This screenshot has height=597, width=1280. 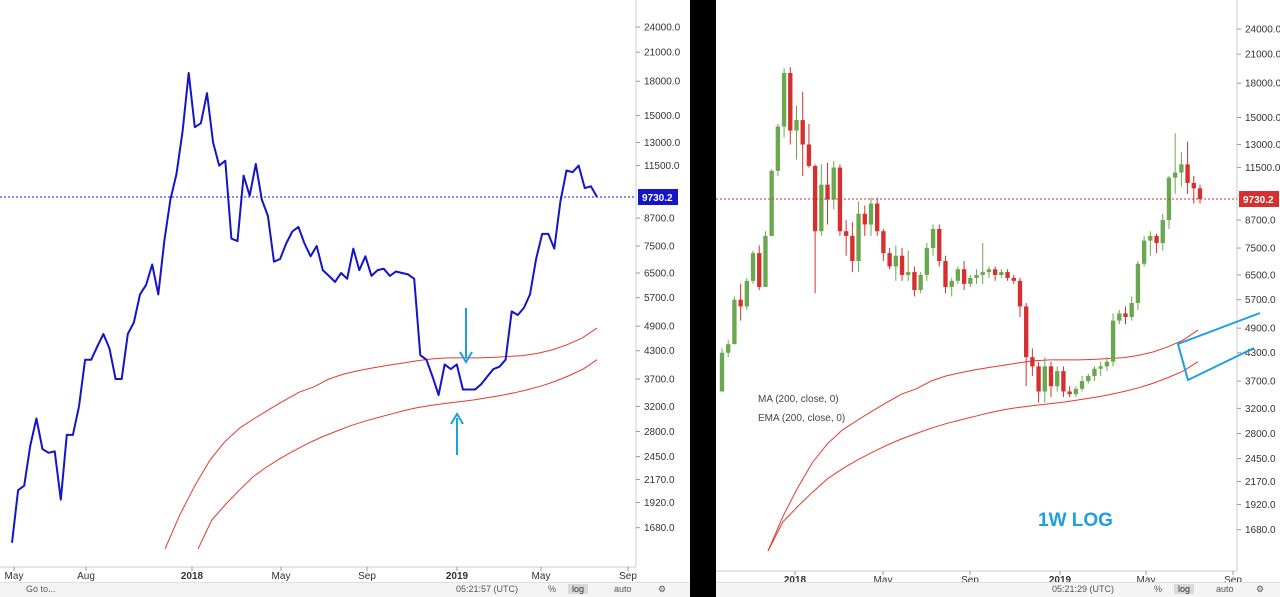 What do you see at coordinates (1075, 520) in the screenshot?
I see `timeframe-label: 1W LOG` at bounding box center [1075, 520].